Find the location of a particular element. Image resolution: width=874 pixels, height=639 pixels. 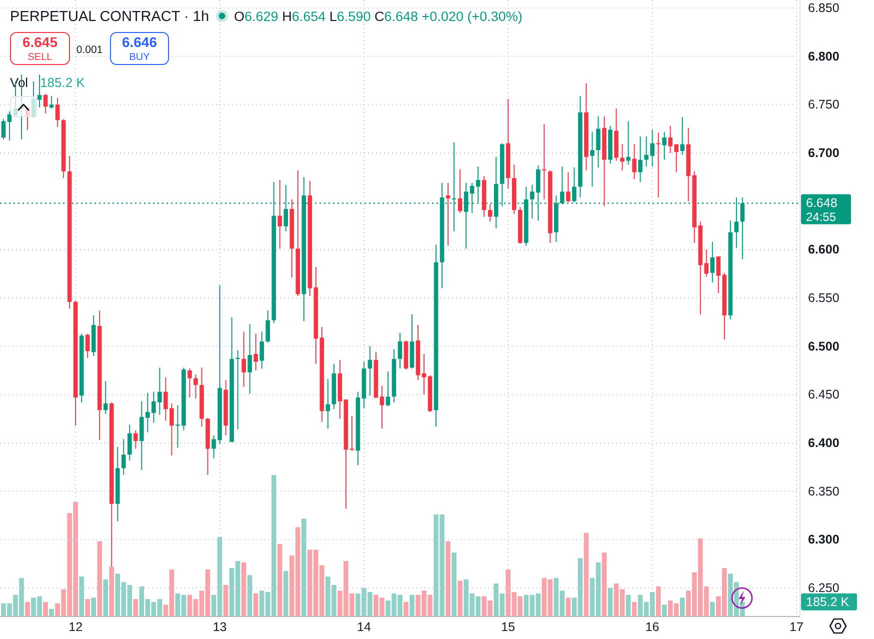

annotation: 185.2 K is located at coordinates (63, 82).